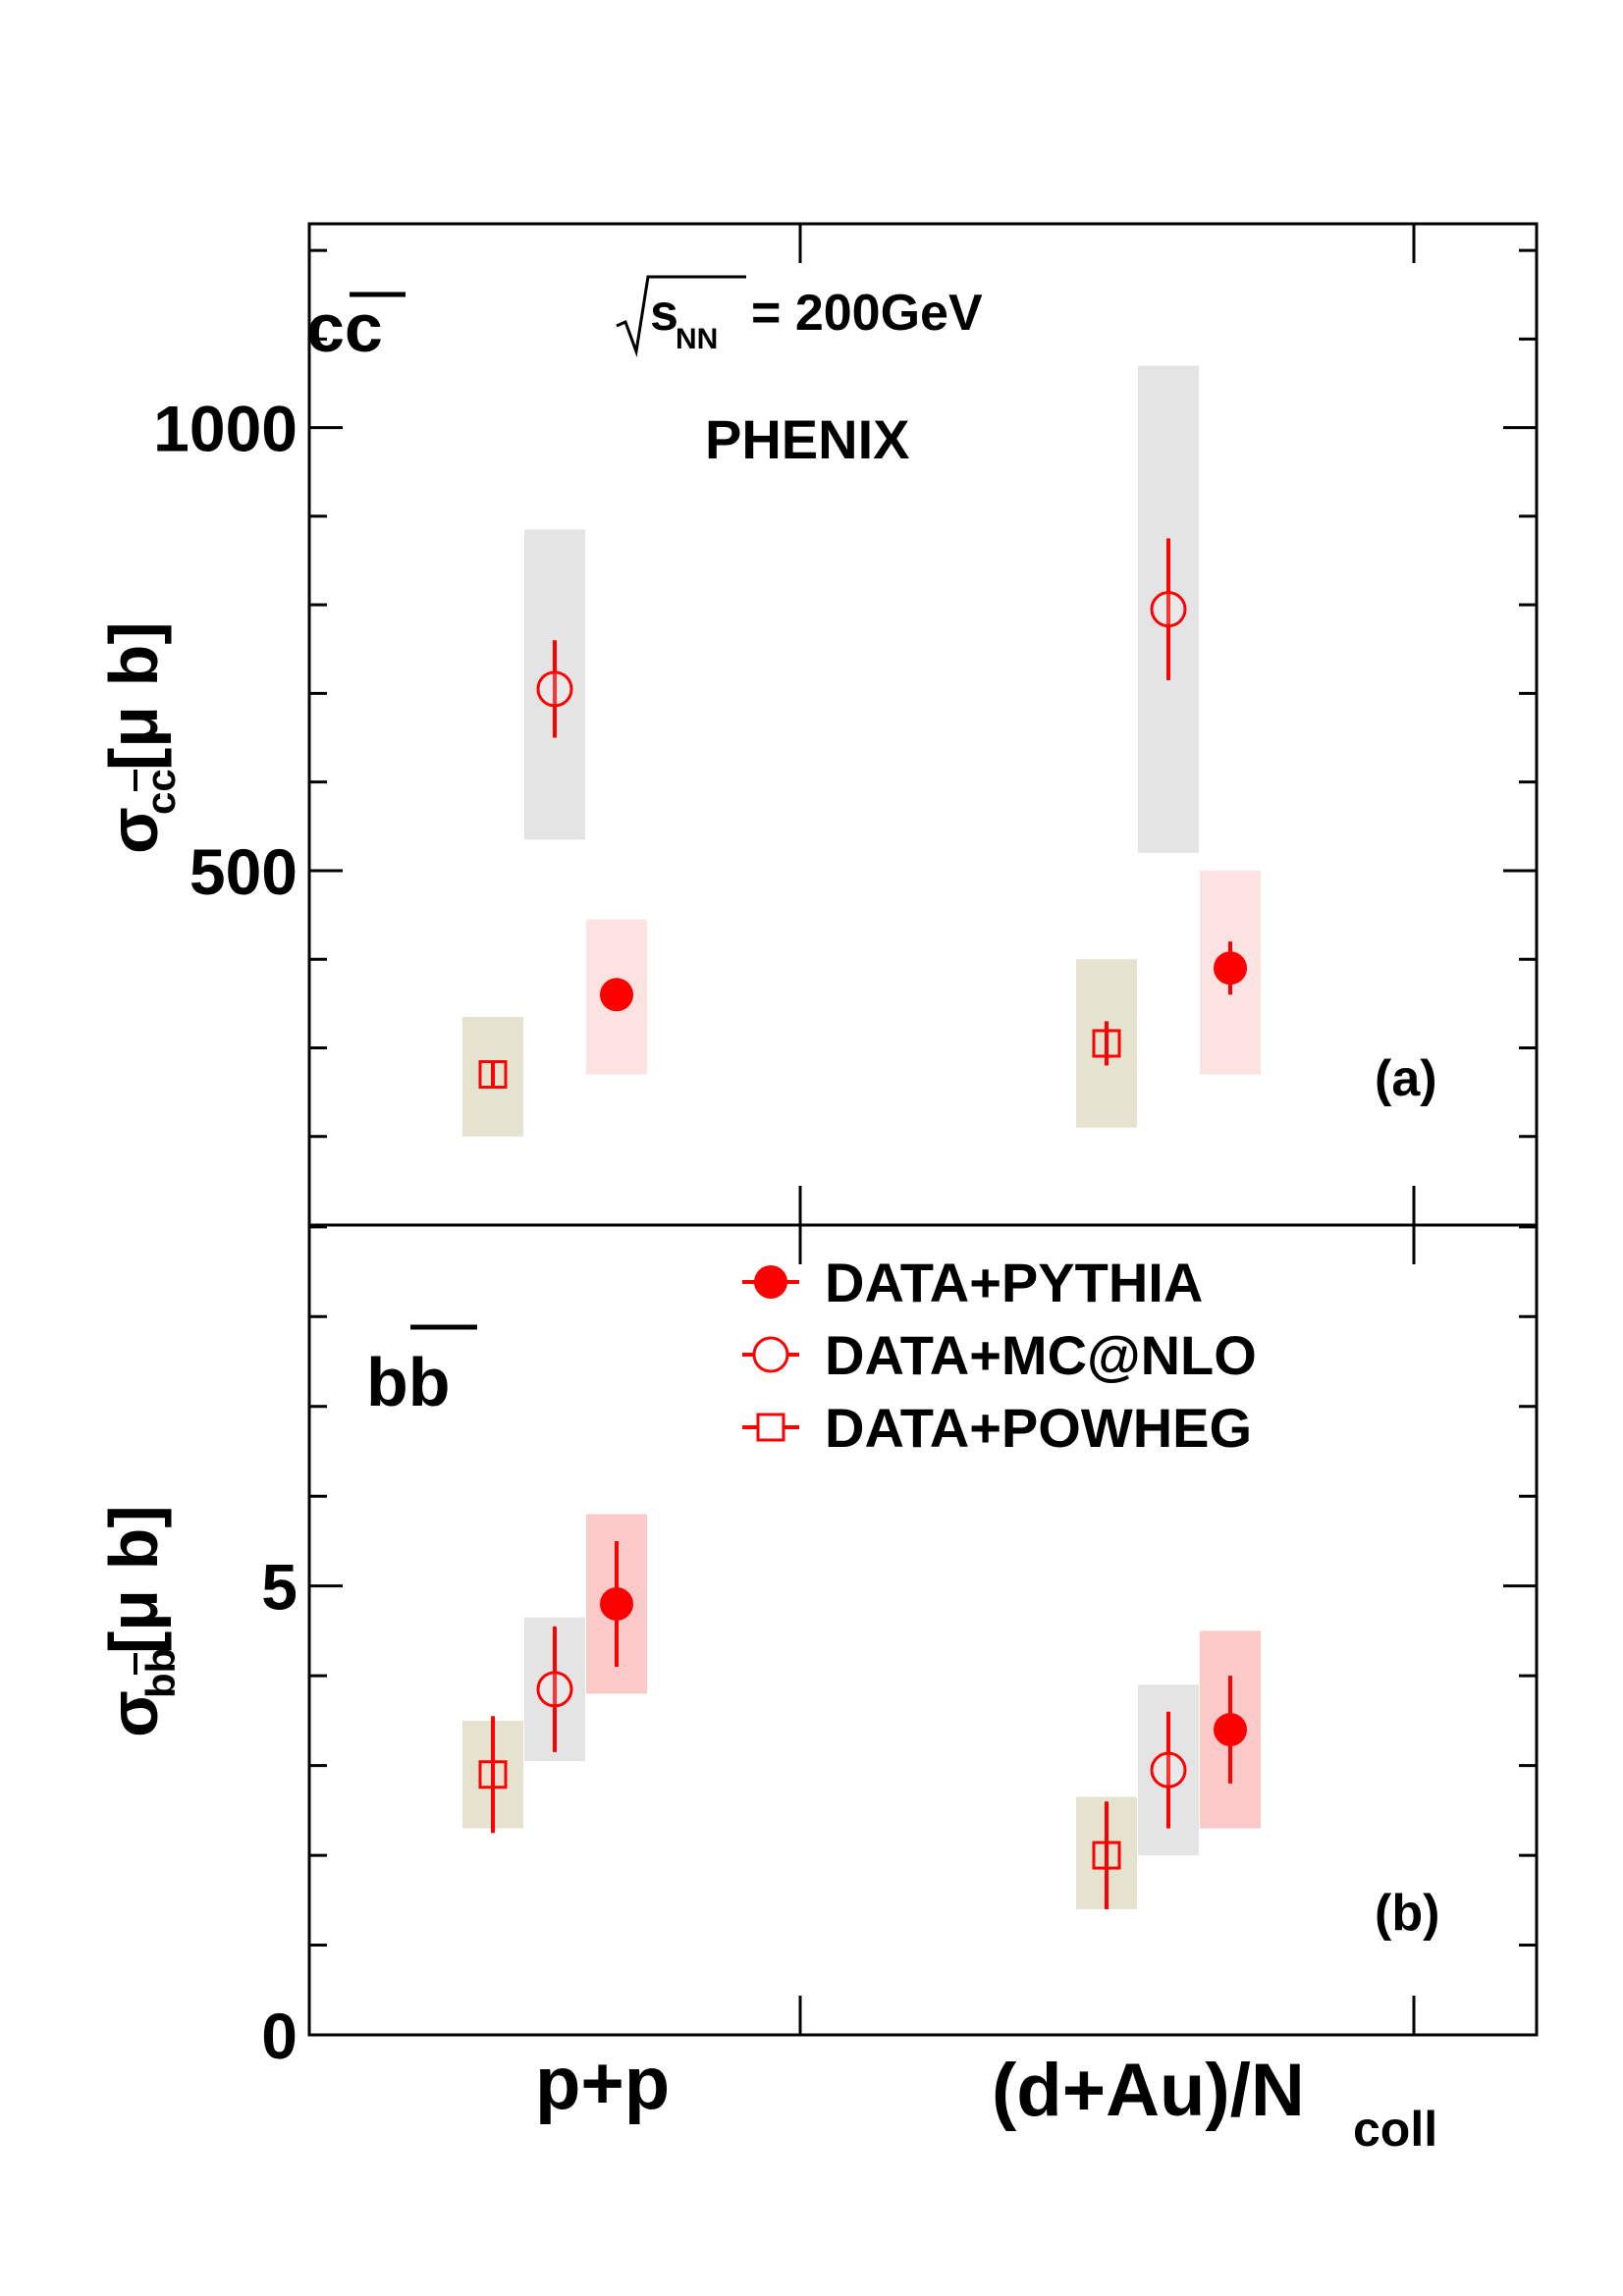 This screenshot has width=1623, height=2296. What do you see at coordinates (986, 2099) in the screenshot?
I see `x-axis-category-labels: p+p (d+Au)/N coll` at bounding box center [986, 2099].